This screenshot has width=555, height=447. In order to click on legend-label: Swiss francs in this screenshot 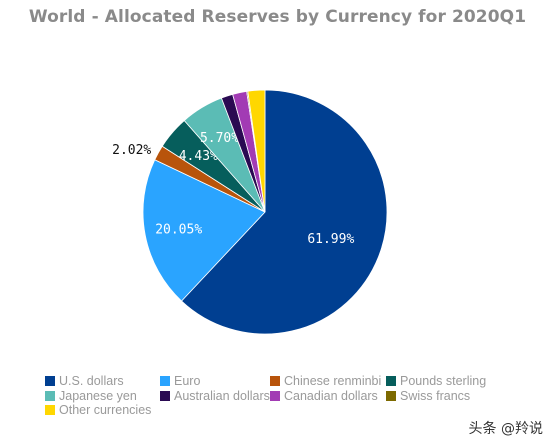, I will do `click(435, 395)`.